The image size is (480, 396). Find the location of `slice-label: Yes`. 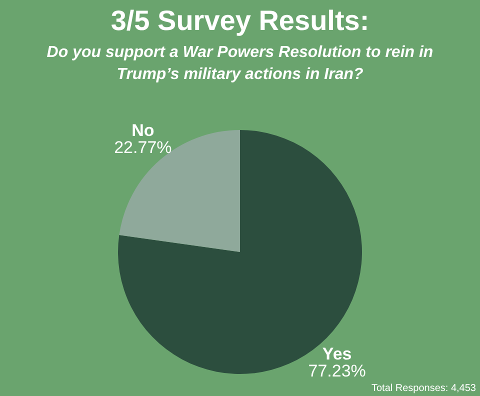

slice-label: Yes is located at coordinates (337, 354).